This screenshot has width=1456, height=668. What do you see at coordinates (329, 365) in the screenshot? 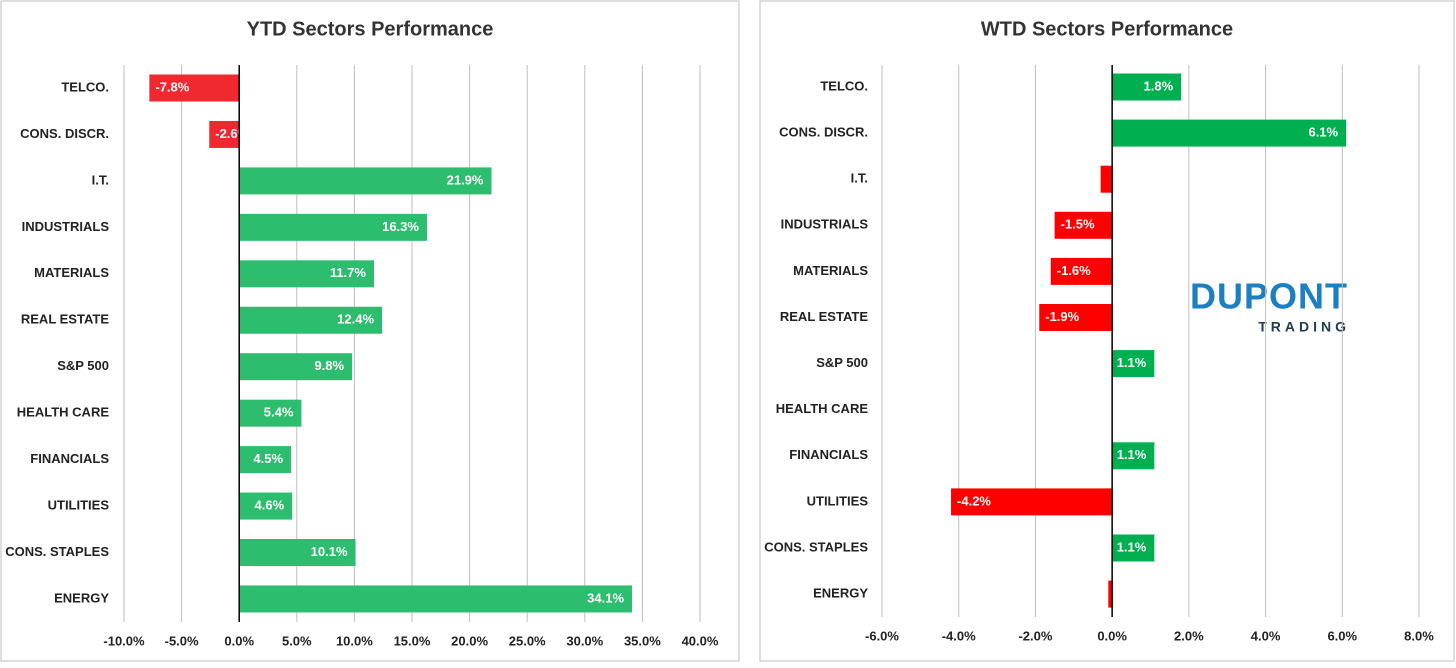
I see `value-label: 9.8%` at bounding box center [329, 365].